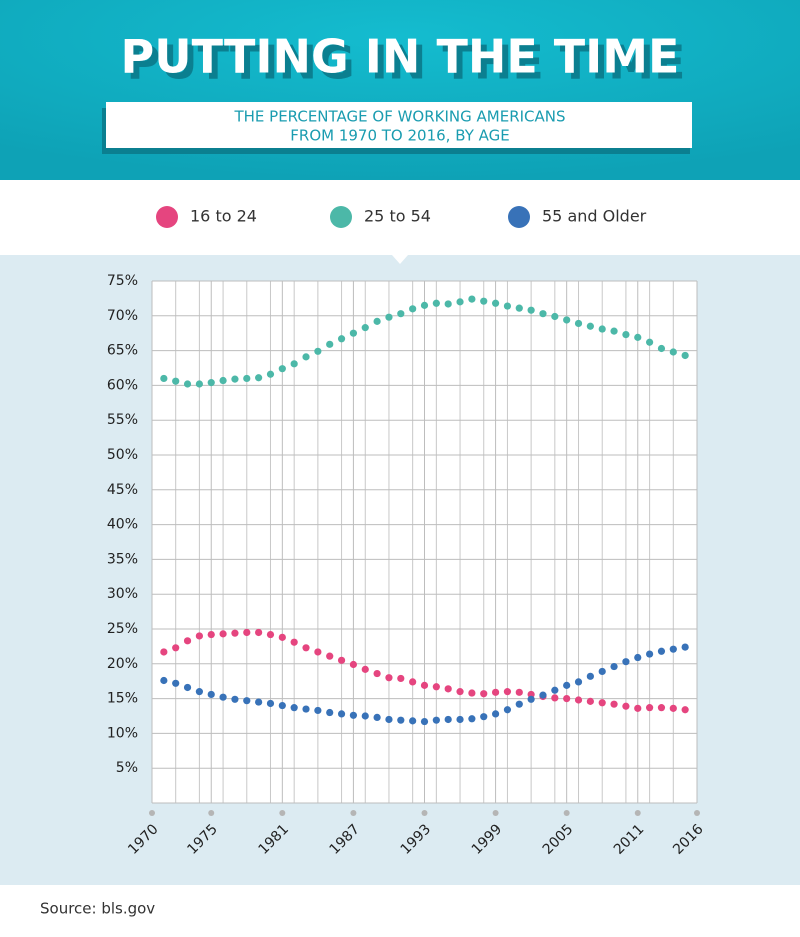 The width and height of the screenshot is (800, 937). What do you see at coordinates (122, 525) in the screenshot?
I see `y-tick-label: 40%` at bounding box center [122, 525].